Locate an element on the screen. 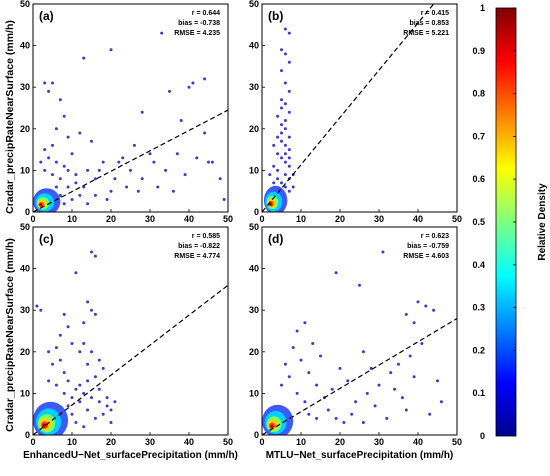 This screenshot has height=476, width=550. stat-label: RMSE = 5.221 is located at coordinates (426, 33).